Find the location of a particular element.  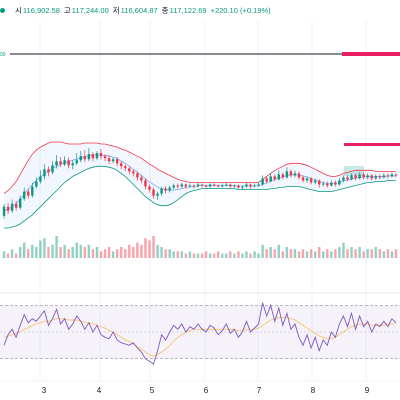

x-tick-label-3: 6 is located at coordinates (206, 390).